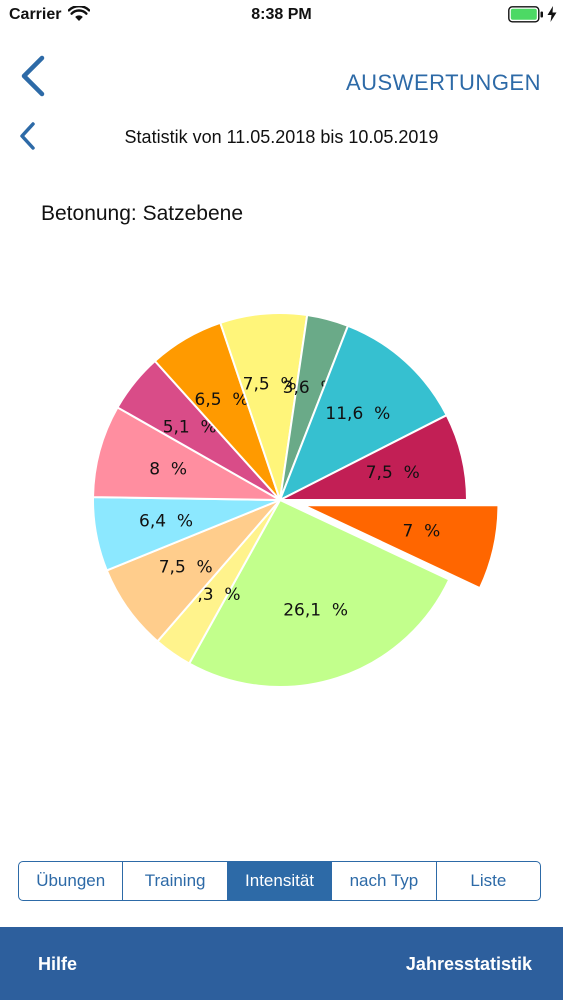 This screenshot has height=1000, width=563. Describe the element at coordinates (281, 963) in the screenshot. I see `bottom-toolbar: Hilfe Jahresstatistik` at that location.